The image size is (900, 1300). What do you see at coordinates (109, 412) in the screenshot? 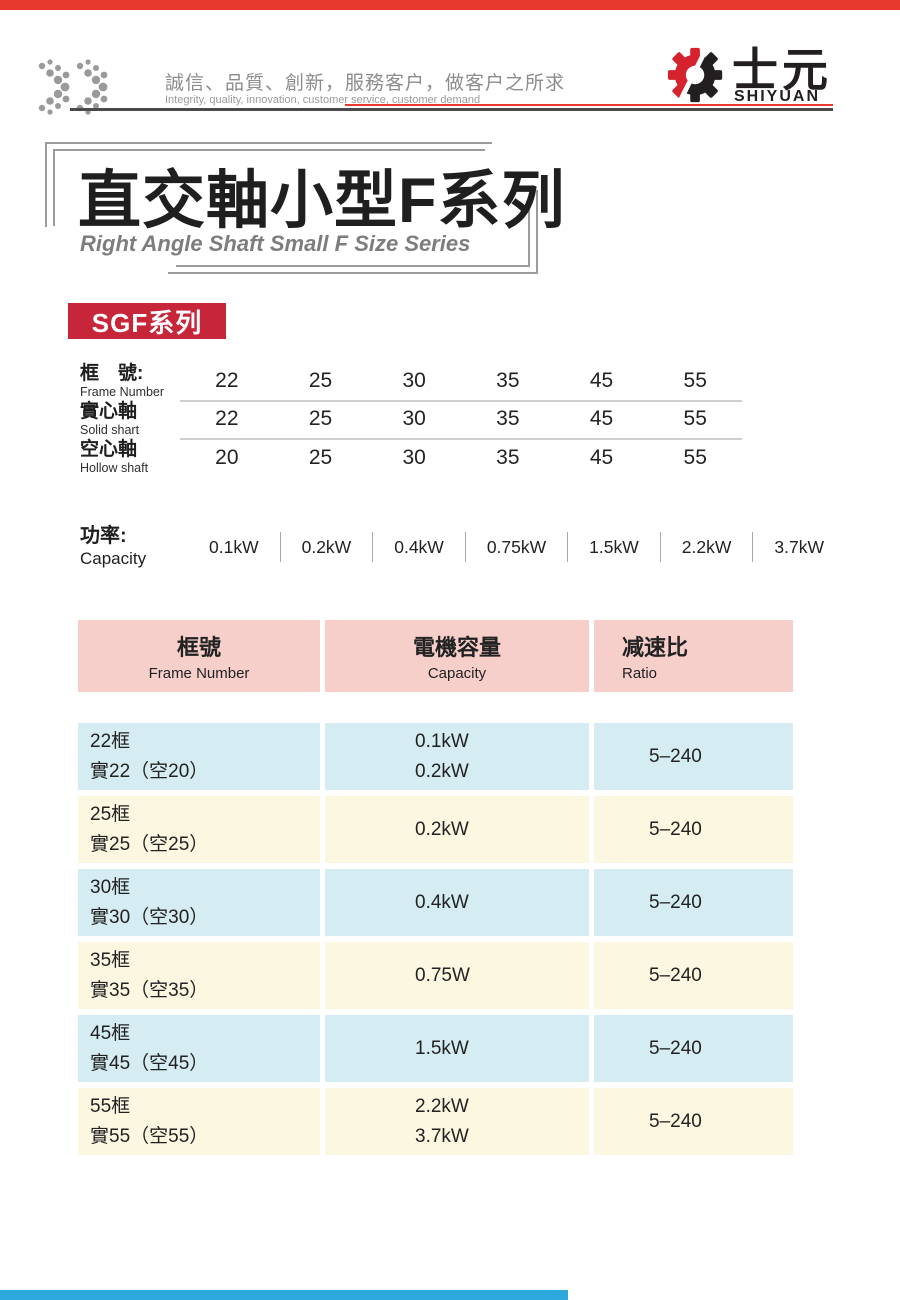
I see `spec-label-chinese: 實心軸` at bounding box center [109, 412].